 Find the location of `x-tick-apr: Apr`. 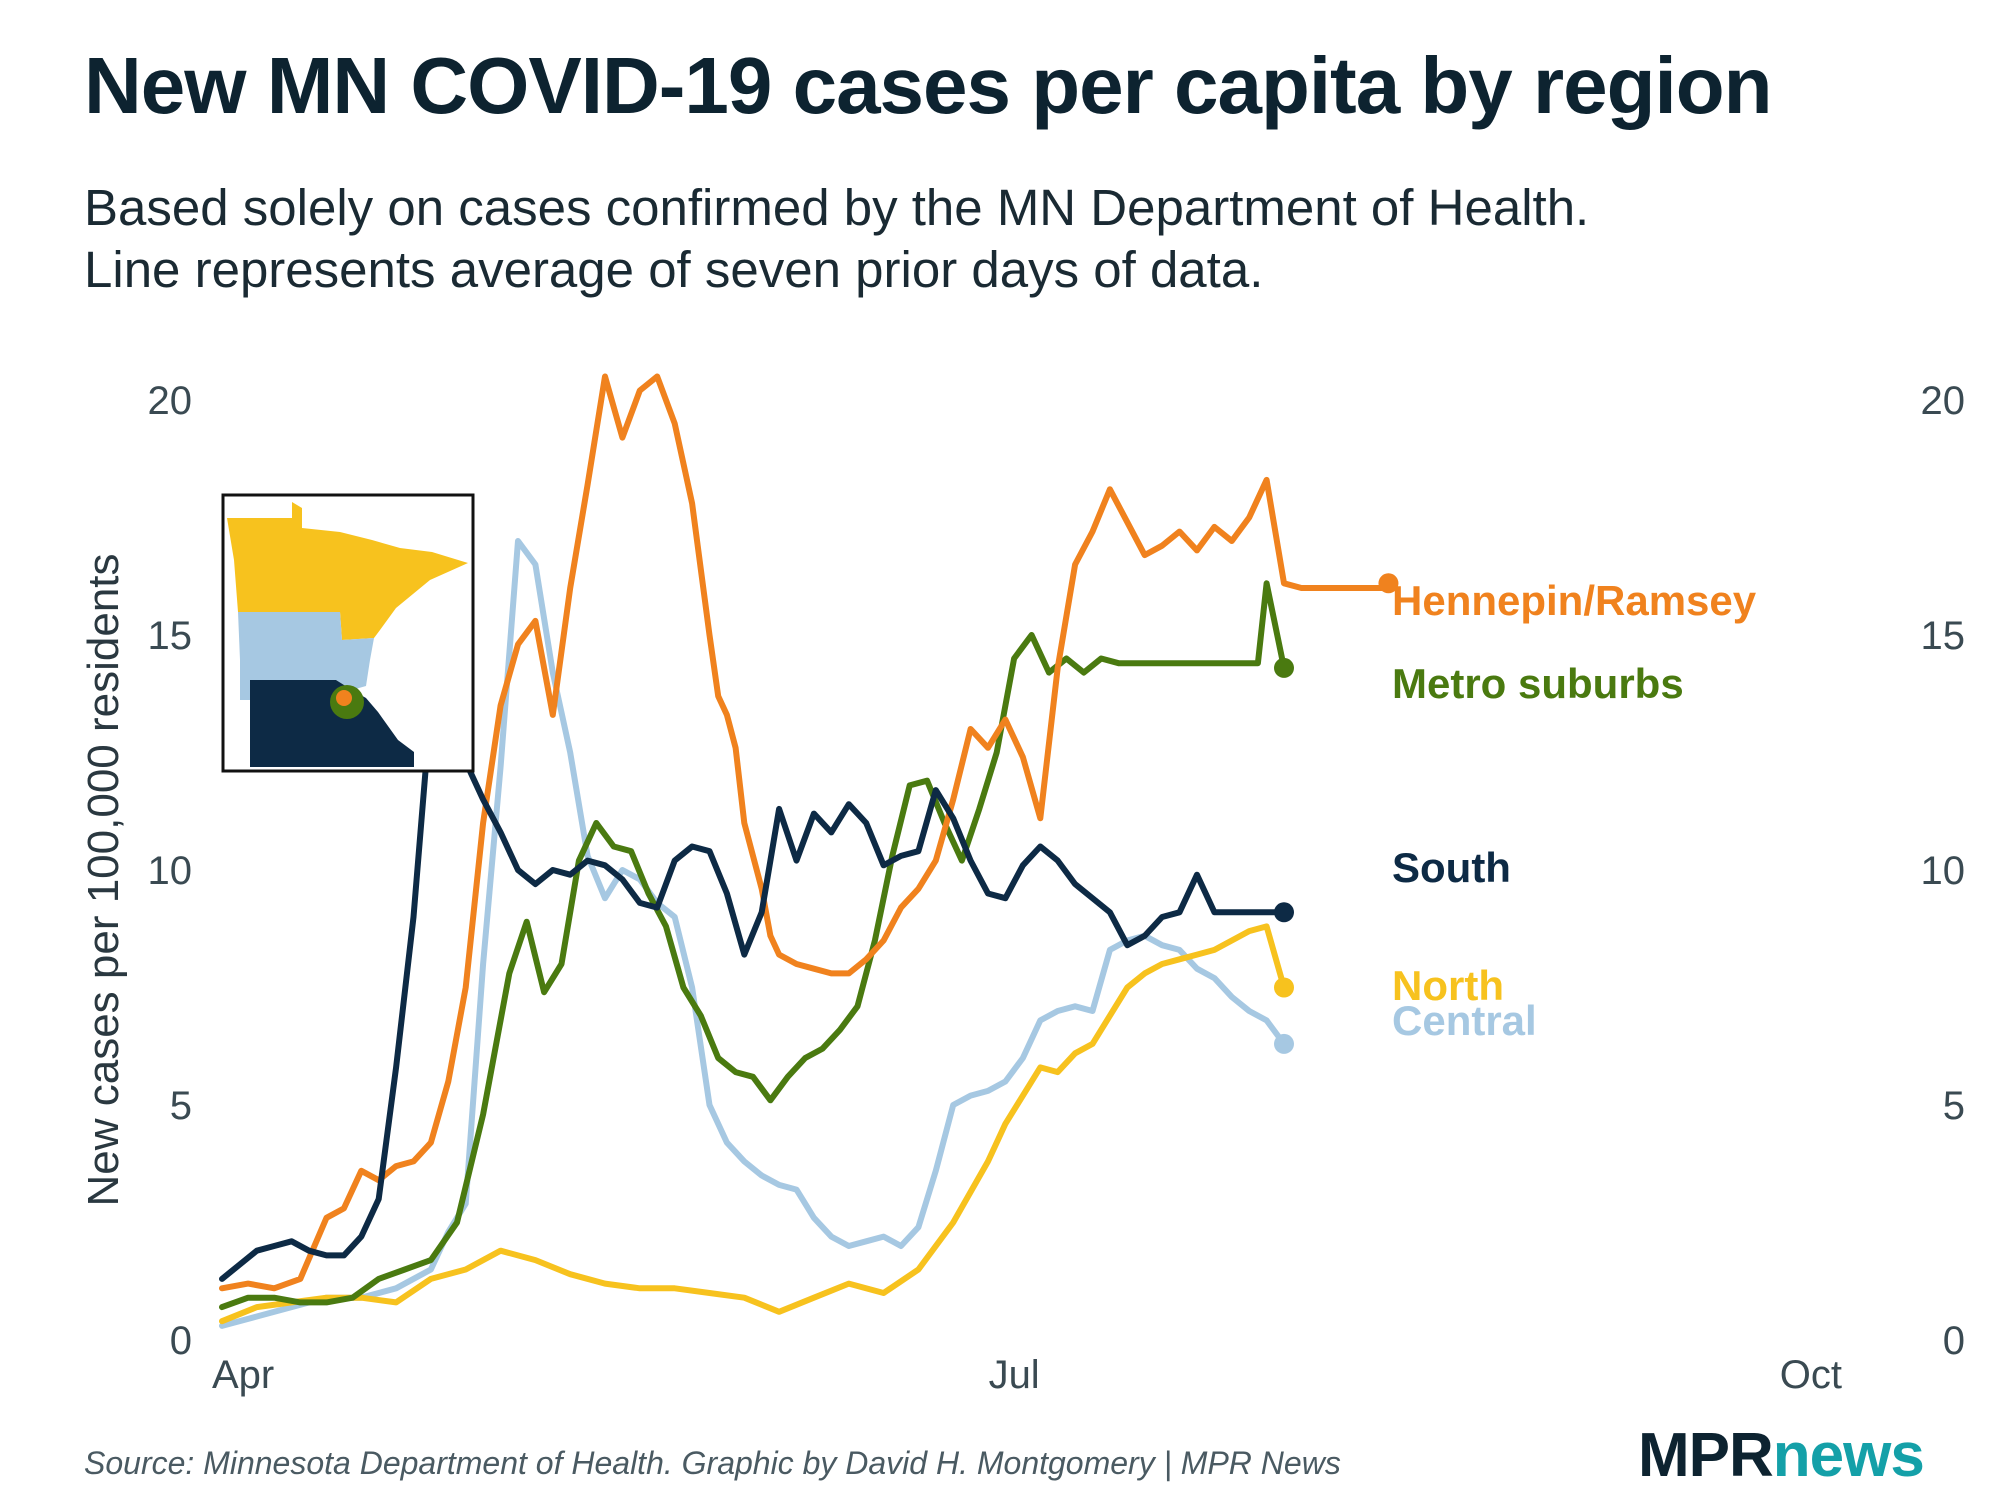

x-tick-apr: Apr is located at coordinates (243, 1375).